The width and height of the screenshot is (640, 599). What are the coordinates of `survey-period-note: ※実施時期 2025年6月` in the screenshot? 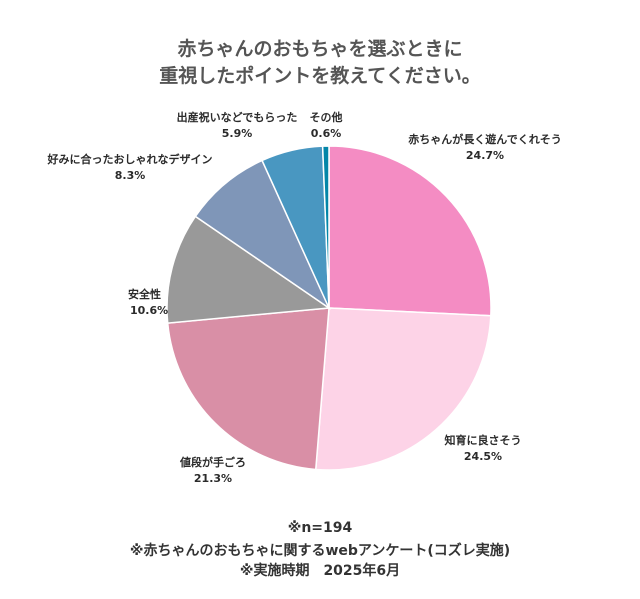 It's located at (320, 571).